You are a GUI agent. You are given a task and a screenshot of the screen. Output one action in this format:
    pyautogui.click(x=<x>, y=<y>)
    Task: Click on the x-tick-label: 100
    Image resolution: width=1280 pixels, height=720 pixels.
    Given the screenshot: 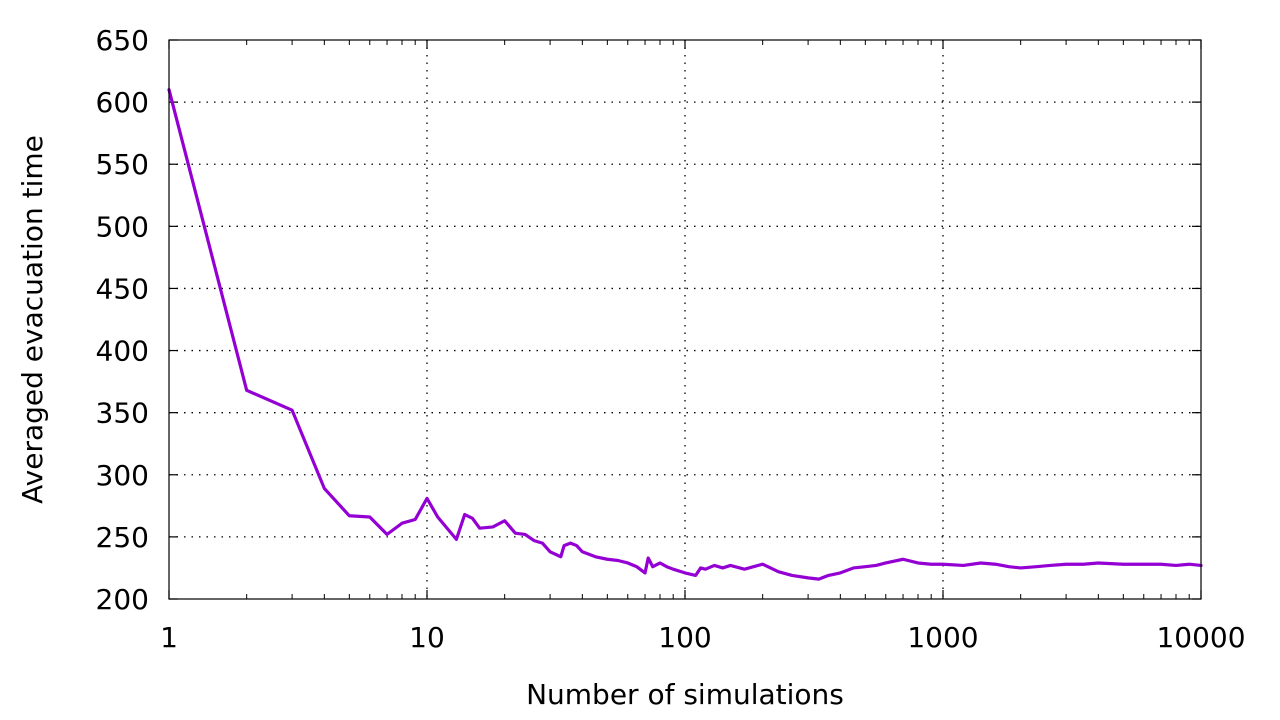 What is the action you would take?
    pyautogui.click(x=684, y=637)
    